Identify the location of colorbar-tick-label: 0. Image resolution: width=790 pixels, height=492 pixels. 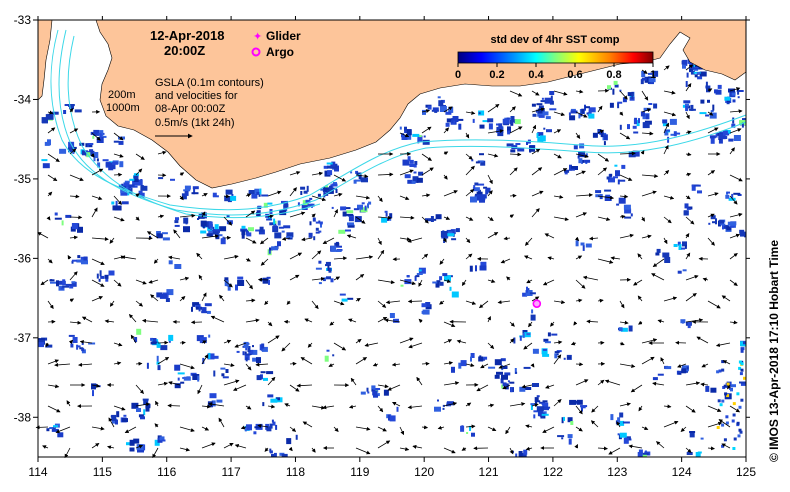
(458, 75).